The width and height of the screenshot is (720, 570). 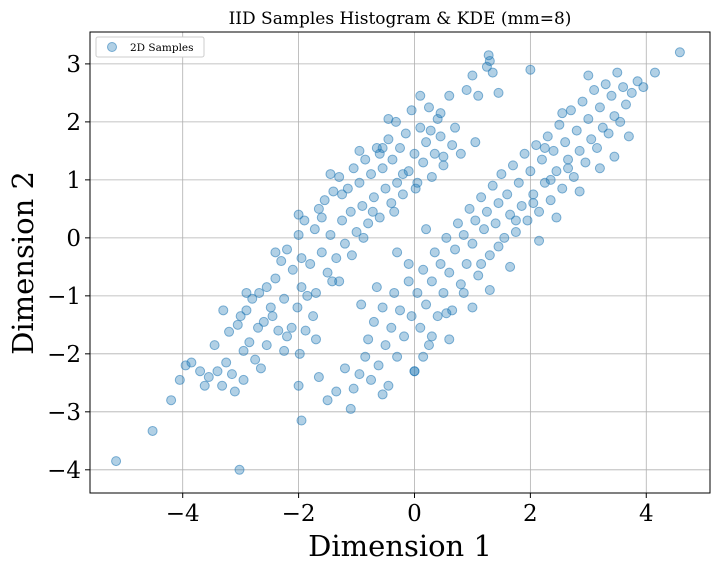 What do you see at coordinates (23, 263) in the screenshot?
I see `y-axis-label: Dimension 2` at bounding box center [23, 263].